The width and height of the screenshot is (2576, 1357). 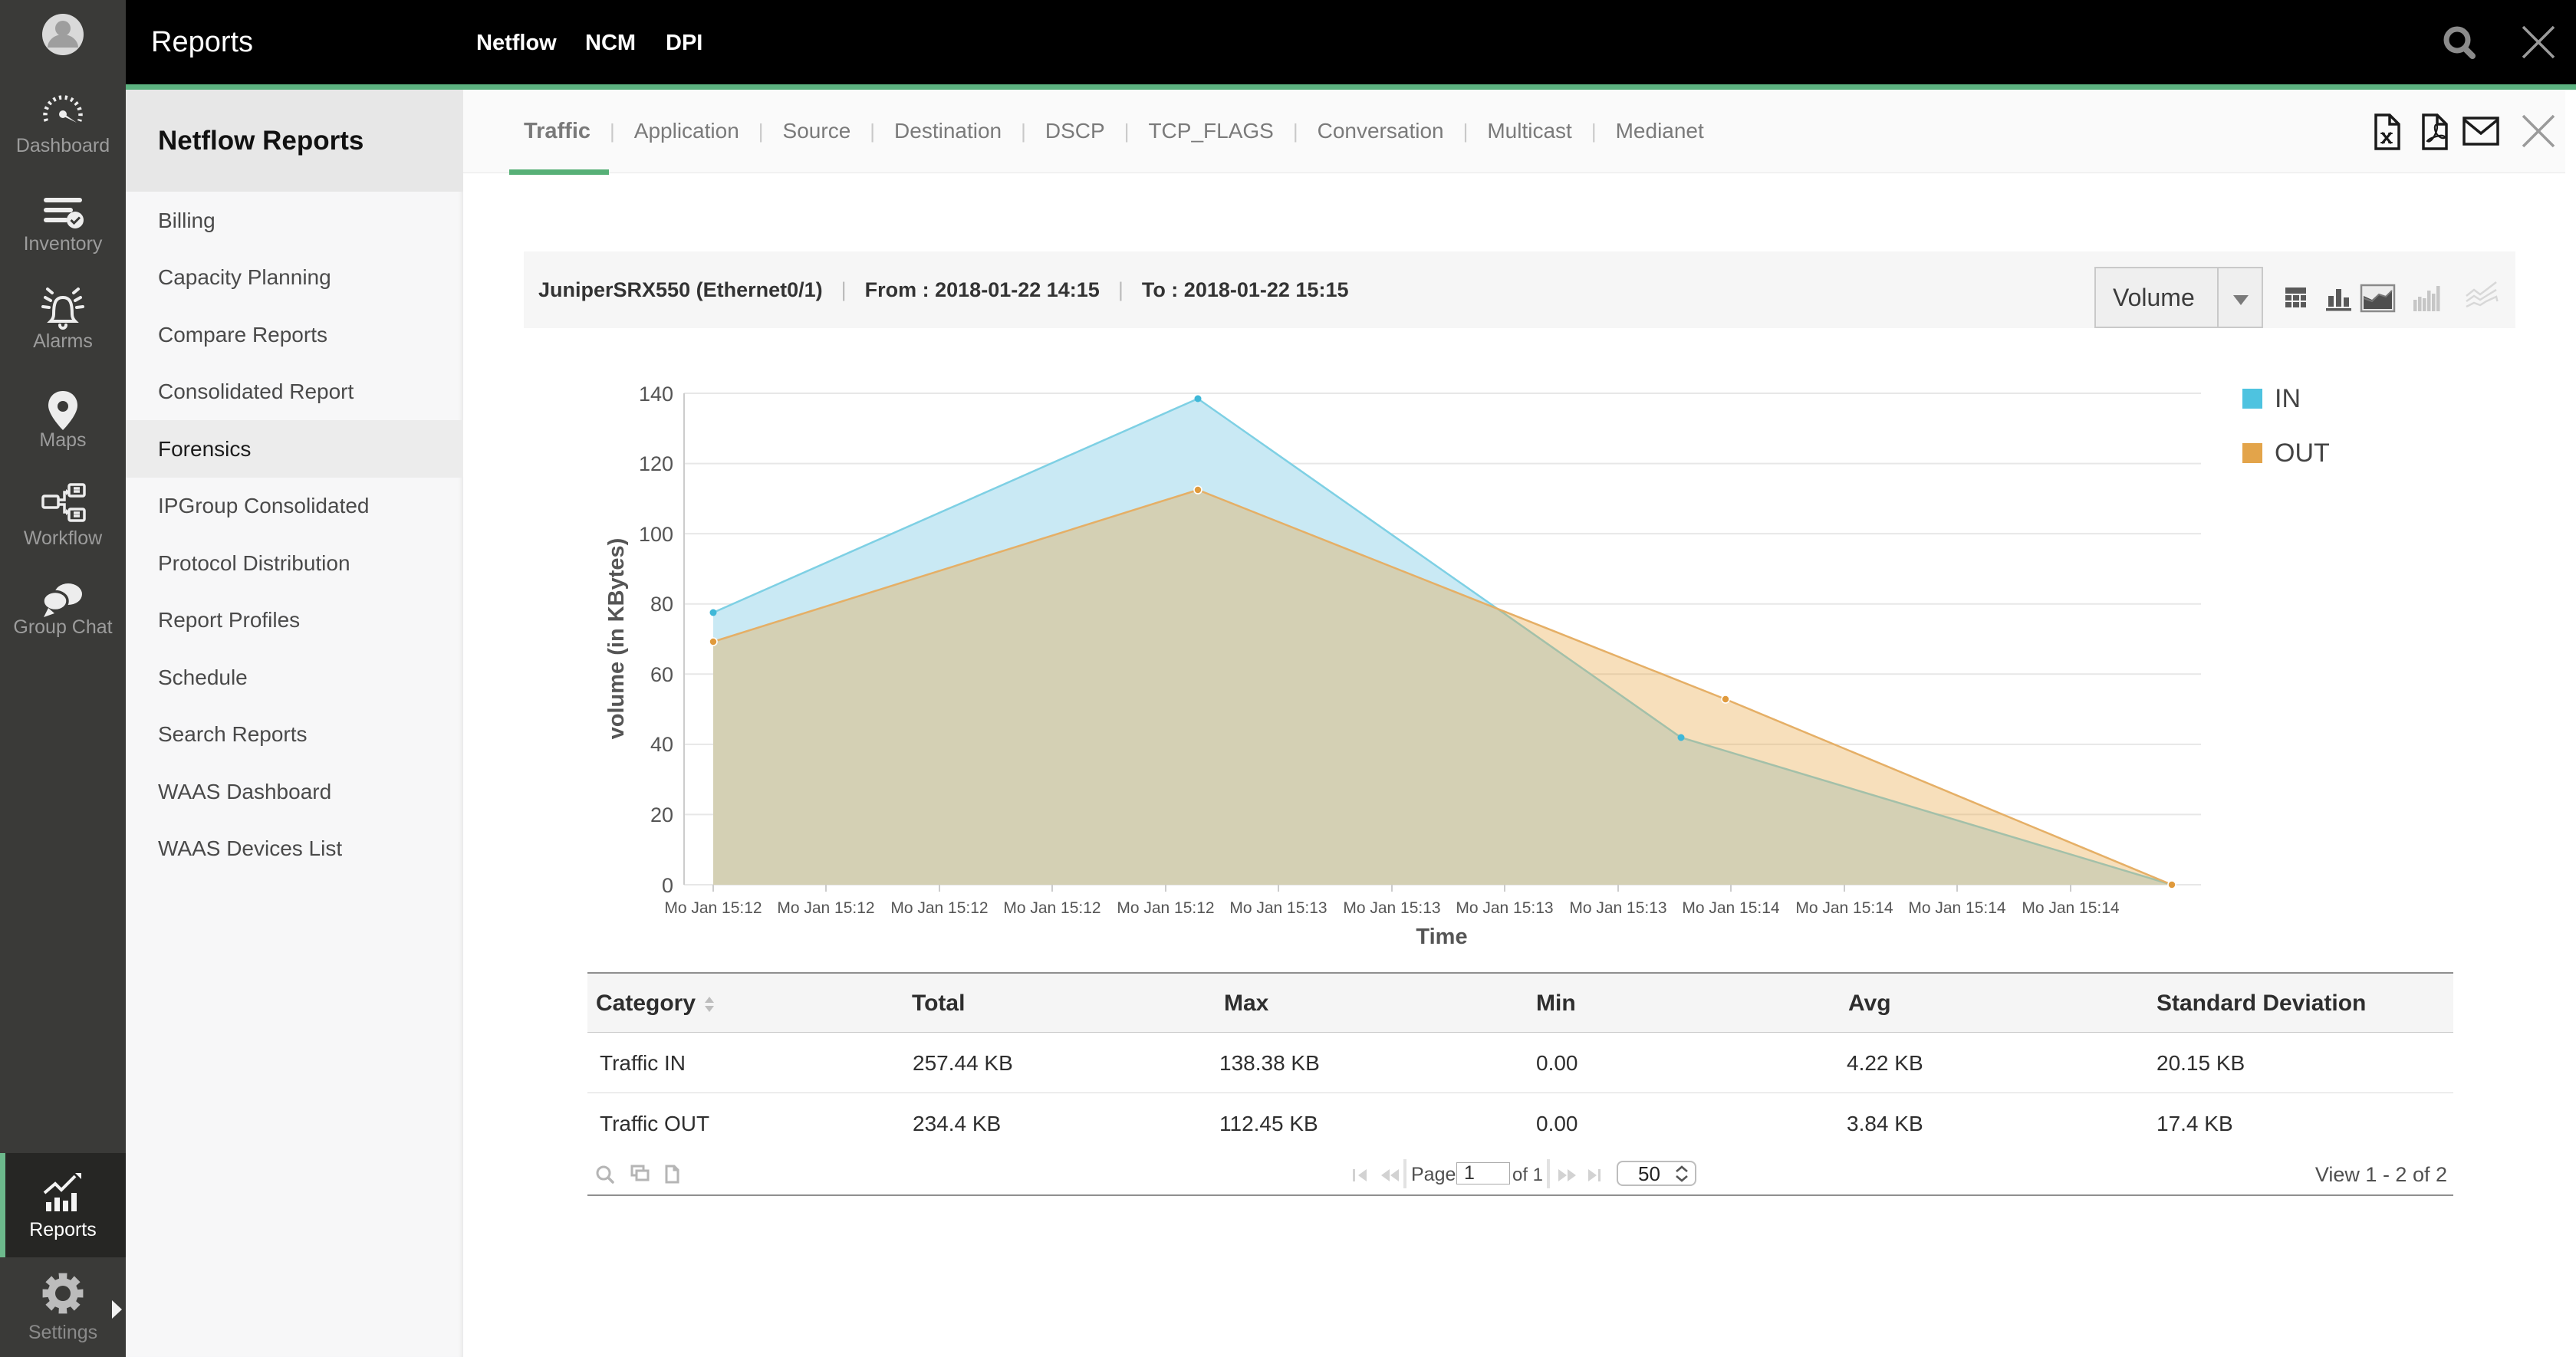 What do you see at coordinates (661, 675) in the screenshot?
I see `svg-text: 60` at bounding box center [661, 675].